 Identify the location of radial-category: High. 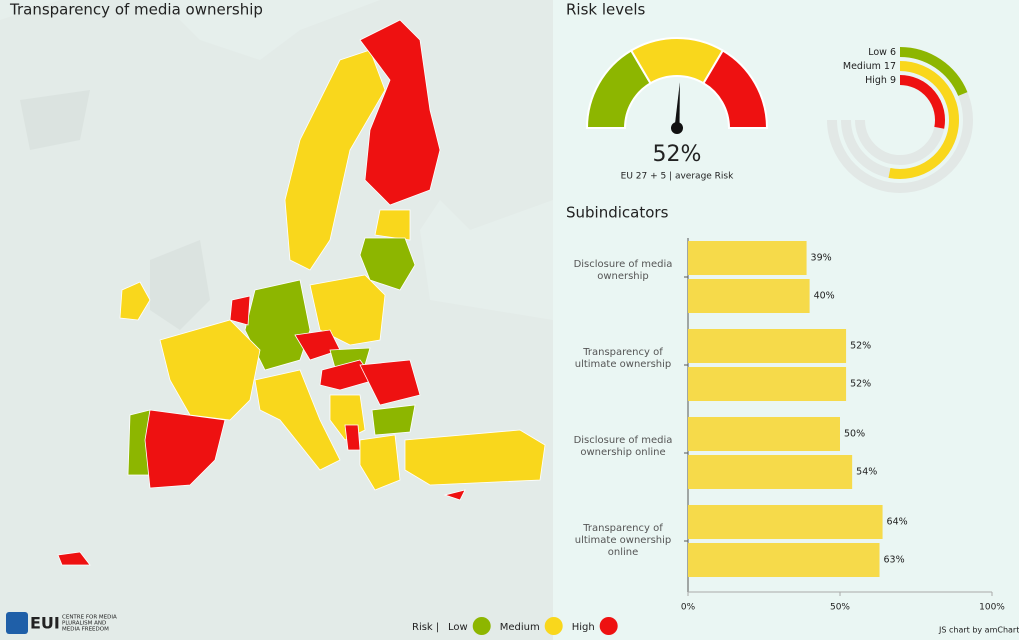
(876, 80).